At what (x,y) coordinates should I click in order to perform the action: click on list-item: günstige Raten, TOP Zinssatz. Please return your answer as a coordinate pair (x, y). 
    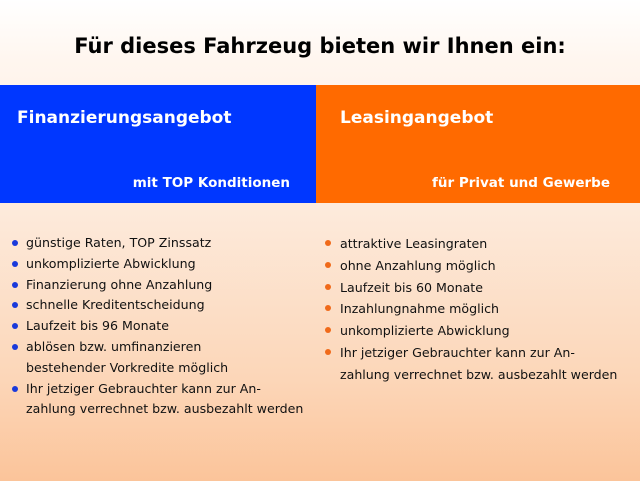
    Looking at the image, I should click on (157, 243).